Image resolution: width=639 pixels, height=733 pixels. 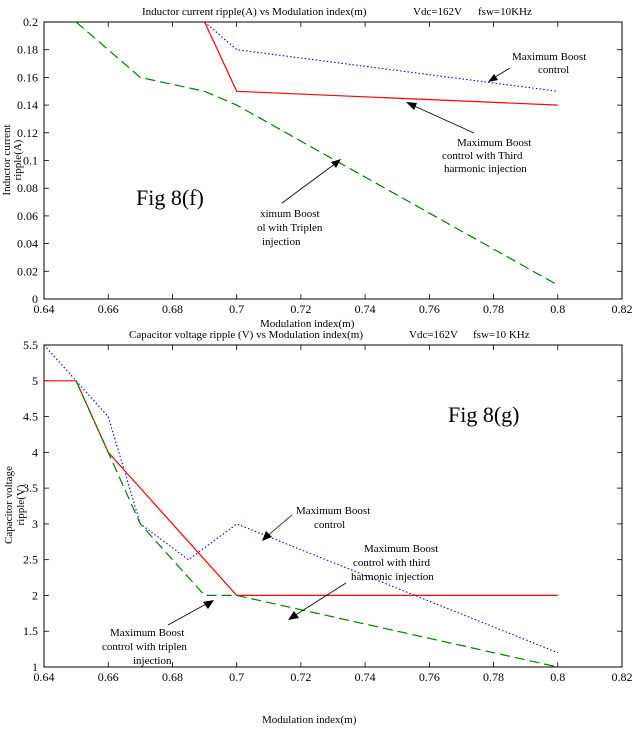 What do you see at coordinates (144, 647) in the screenshot?
I see `annotation-triplen-line2: control with triplen` at bounding box center [144, 647].